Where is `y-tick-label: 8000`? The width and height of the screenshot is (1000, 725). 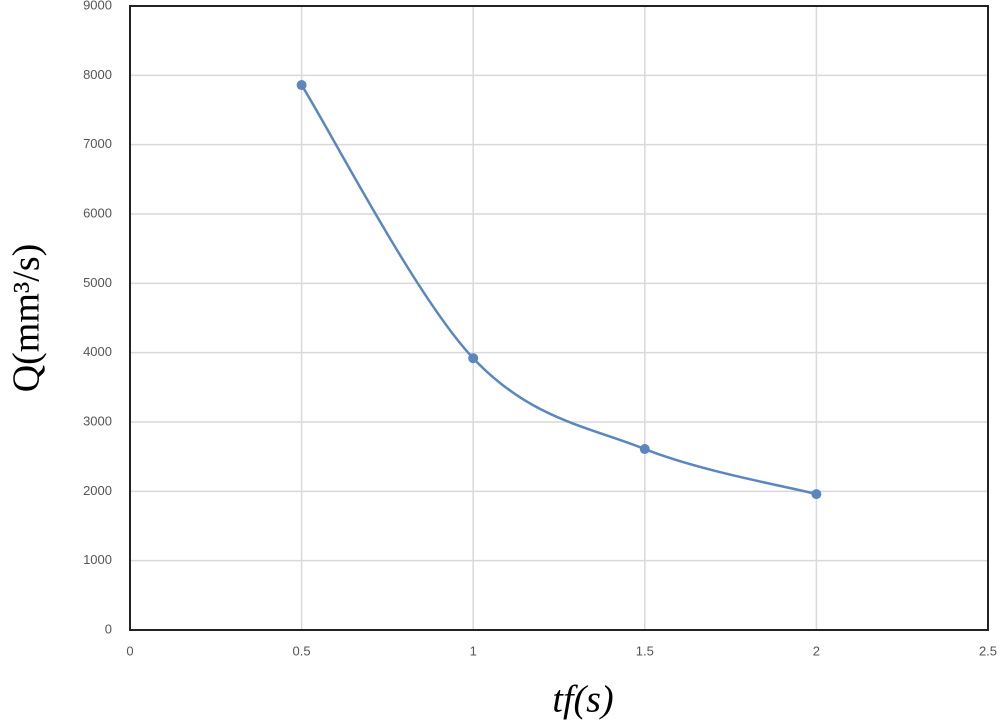 y-tick-label: 8000 is located at coordinates (97, 74).